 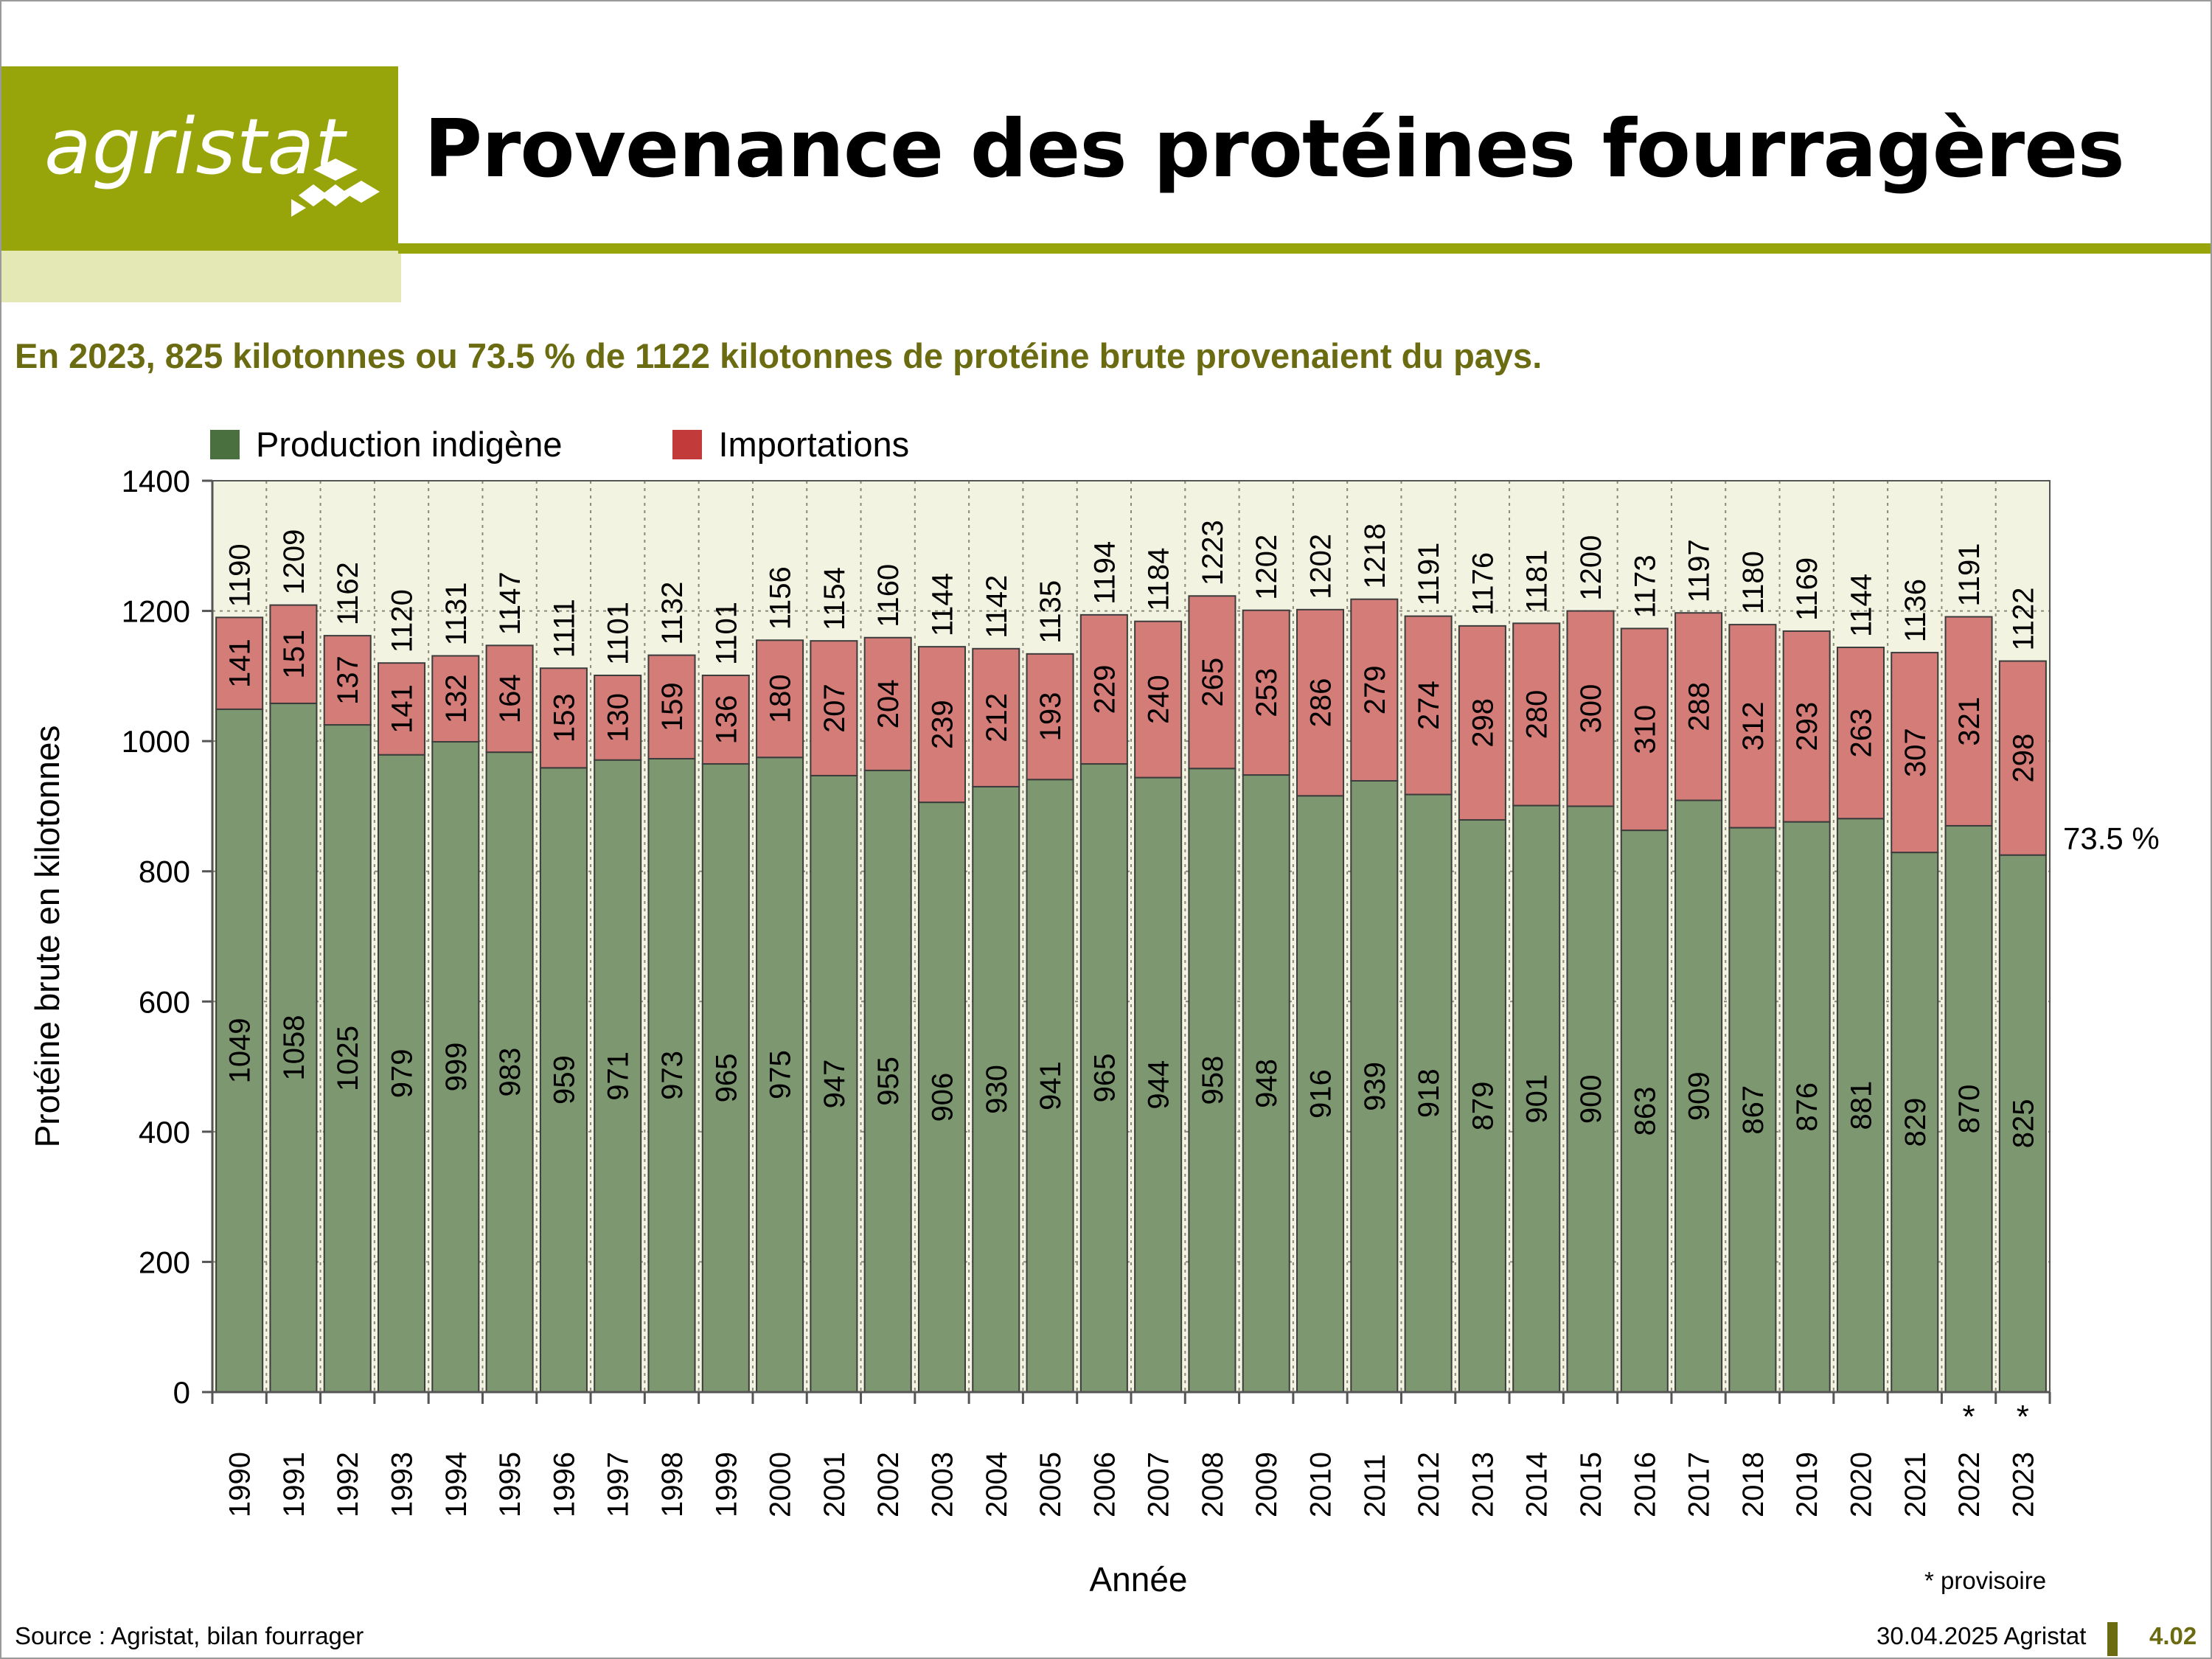 What do you see at coordinates (1699, 570) in the screenshot?
I see `data-label-total: 1197` at bounding box center [1699, 570].